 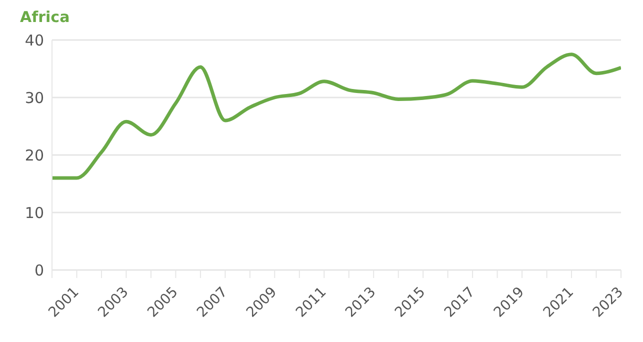 What do you see at coordinates (45, 18) in the screenshot?
I see `chart-title: Africa` at bounding box center [45, 18].